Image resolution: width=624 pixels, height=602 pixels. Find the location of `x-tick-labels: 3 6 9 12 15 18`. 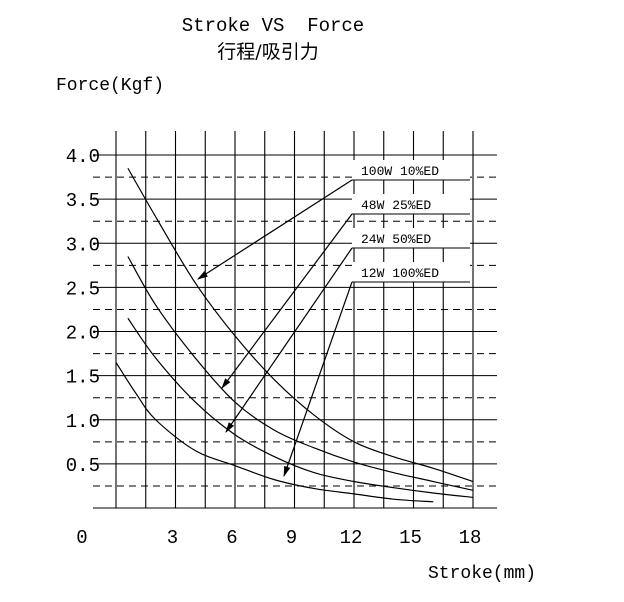

x-tick-labels: 3 6 9 12 15 18 is located at coordinates (324, 538).